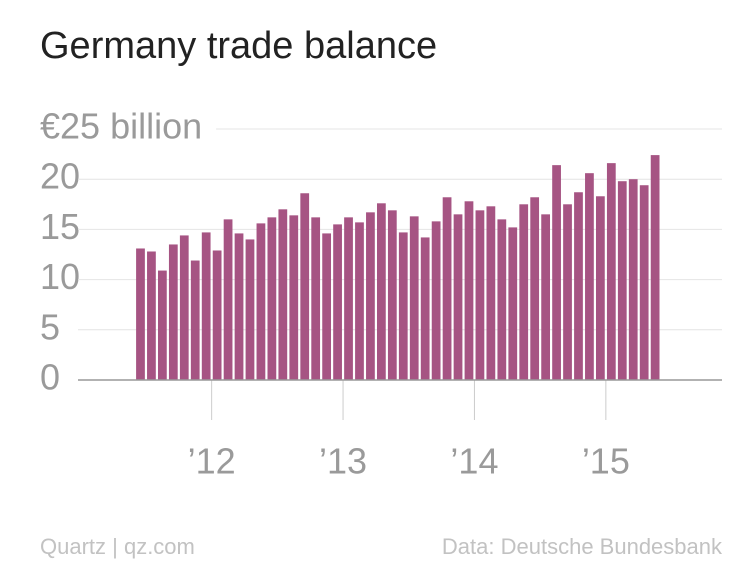 This screenshot has width=750, height=578. Describe the element at coordinates (582, 546) in the screenshot. I see `source-right: Data: Deutsche Bundesbank` at that location.